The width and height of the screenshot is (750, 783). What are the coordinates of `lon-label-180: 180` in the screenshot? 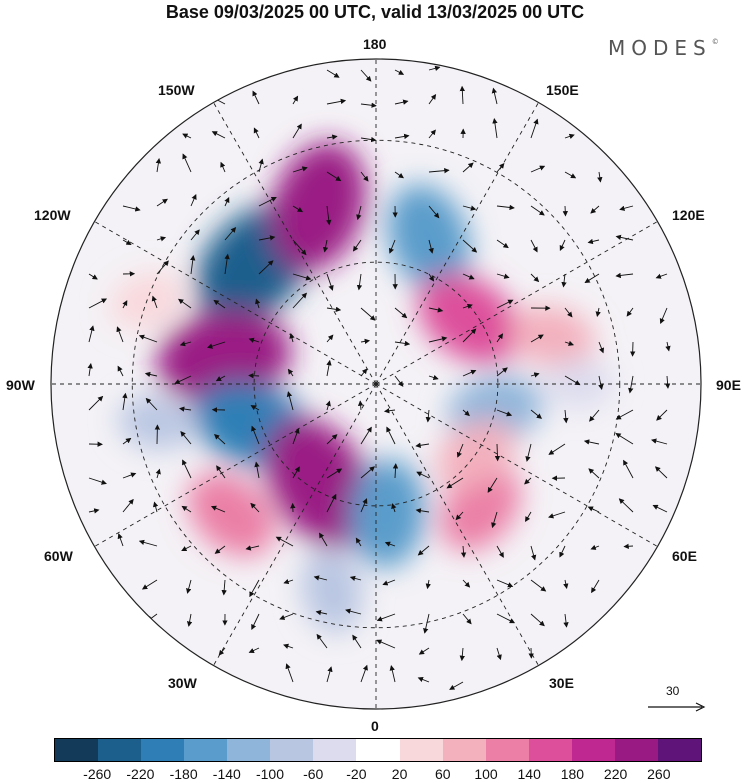 It's located at (375, 44).